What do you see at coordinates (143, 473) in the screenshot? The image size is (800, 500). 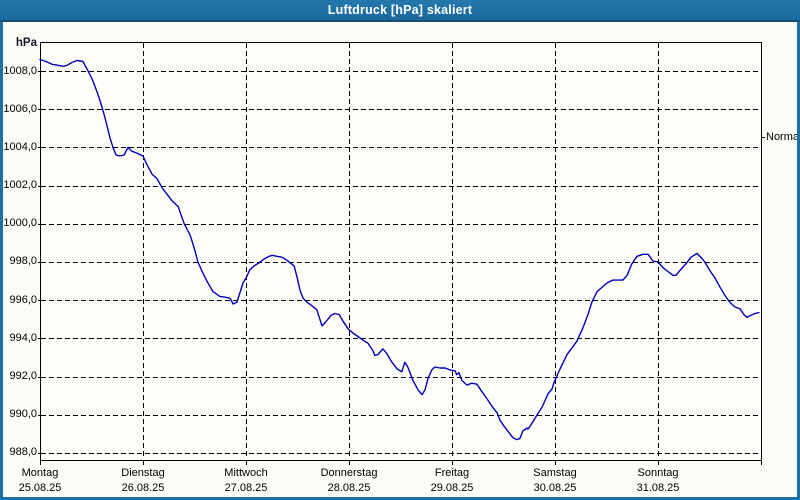 I see `x-day-label: Dienstag` at bounding box center [143, 473].